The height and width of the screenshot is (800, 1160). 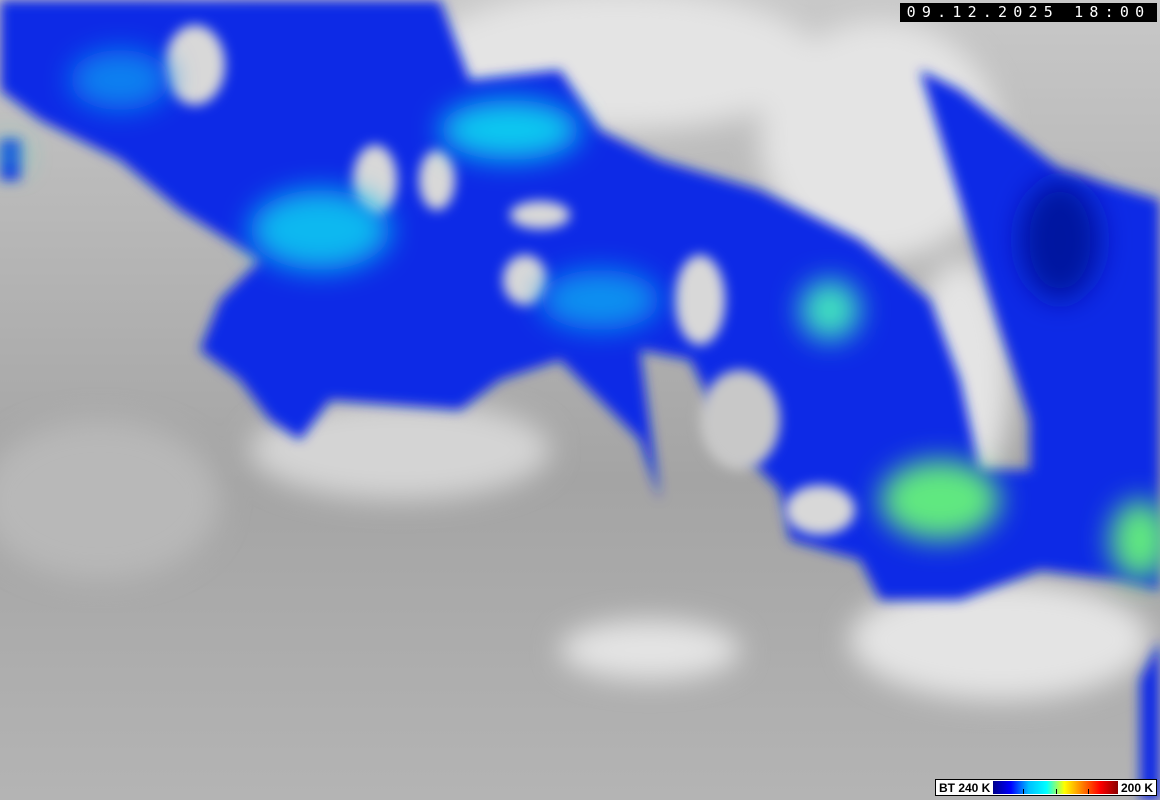 I want to click on color-scale-legend: BT 240 K 200 K, so click(x=1046, y=787).